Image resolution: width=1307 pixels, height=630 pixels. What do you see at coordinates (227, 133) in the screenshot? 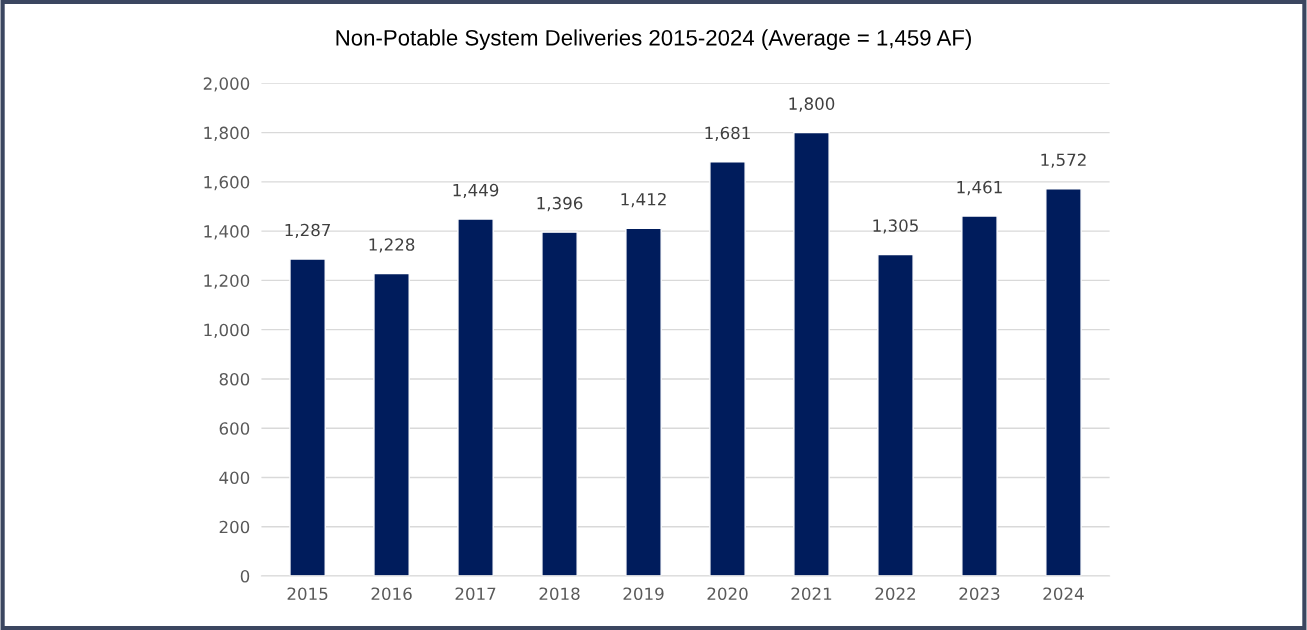
I see `y-tick-label: 1,800` at bounding box center [227, 133].